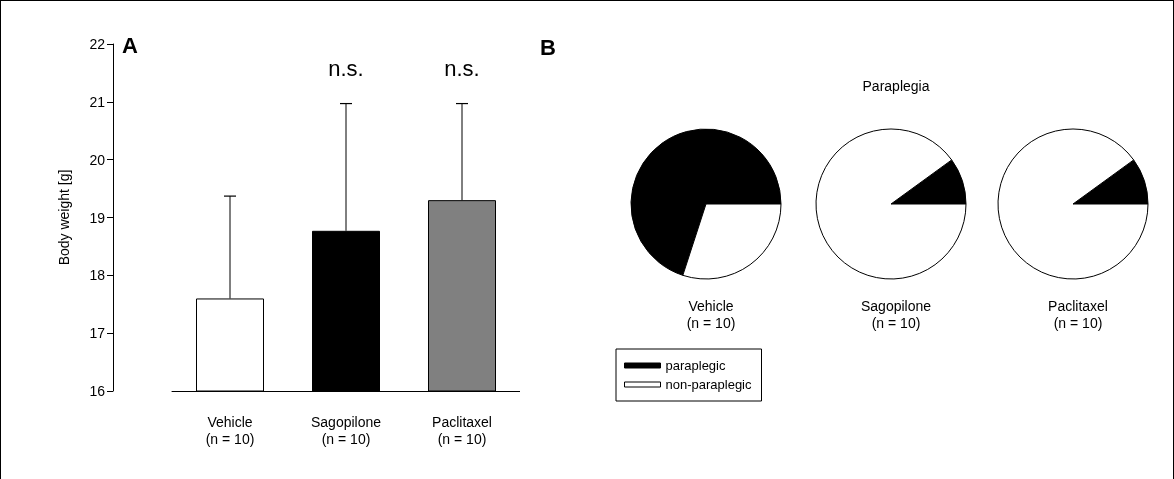  Describe the element at coordinates (1078, 314) in the screenshot. I see `text: Paclitaxel (n = 10)` at that location.